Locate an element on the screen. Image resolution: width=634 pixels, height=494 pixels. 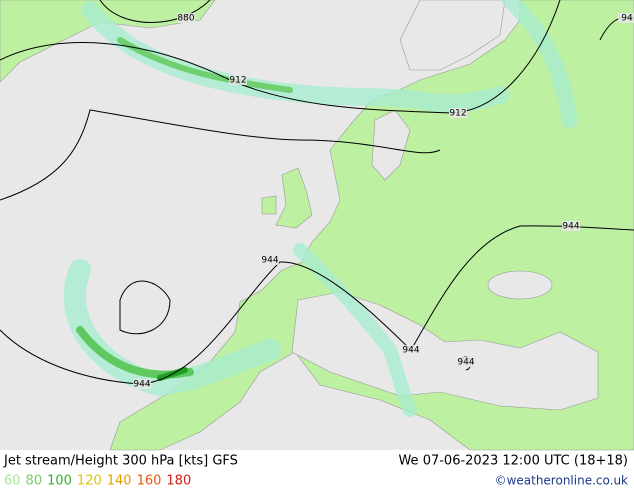
legend-item: 100 is located at coordinates (59, 481).